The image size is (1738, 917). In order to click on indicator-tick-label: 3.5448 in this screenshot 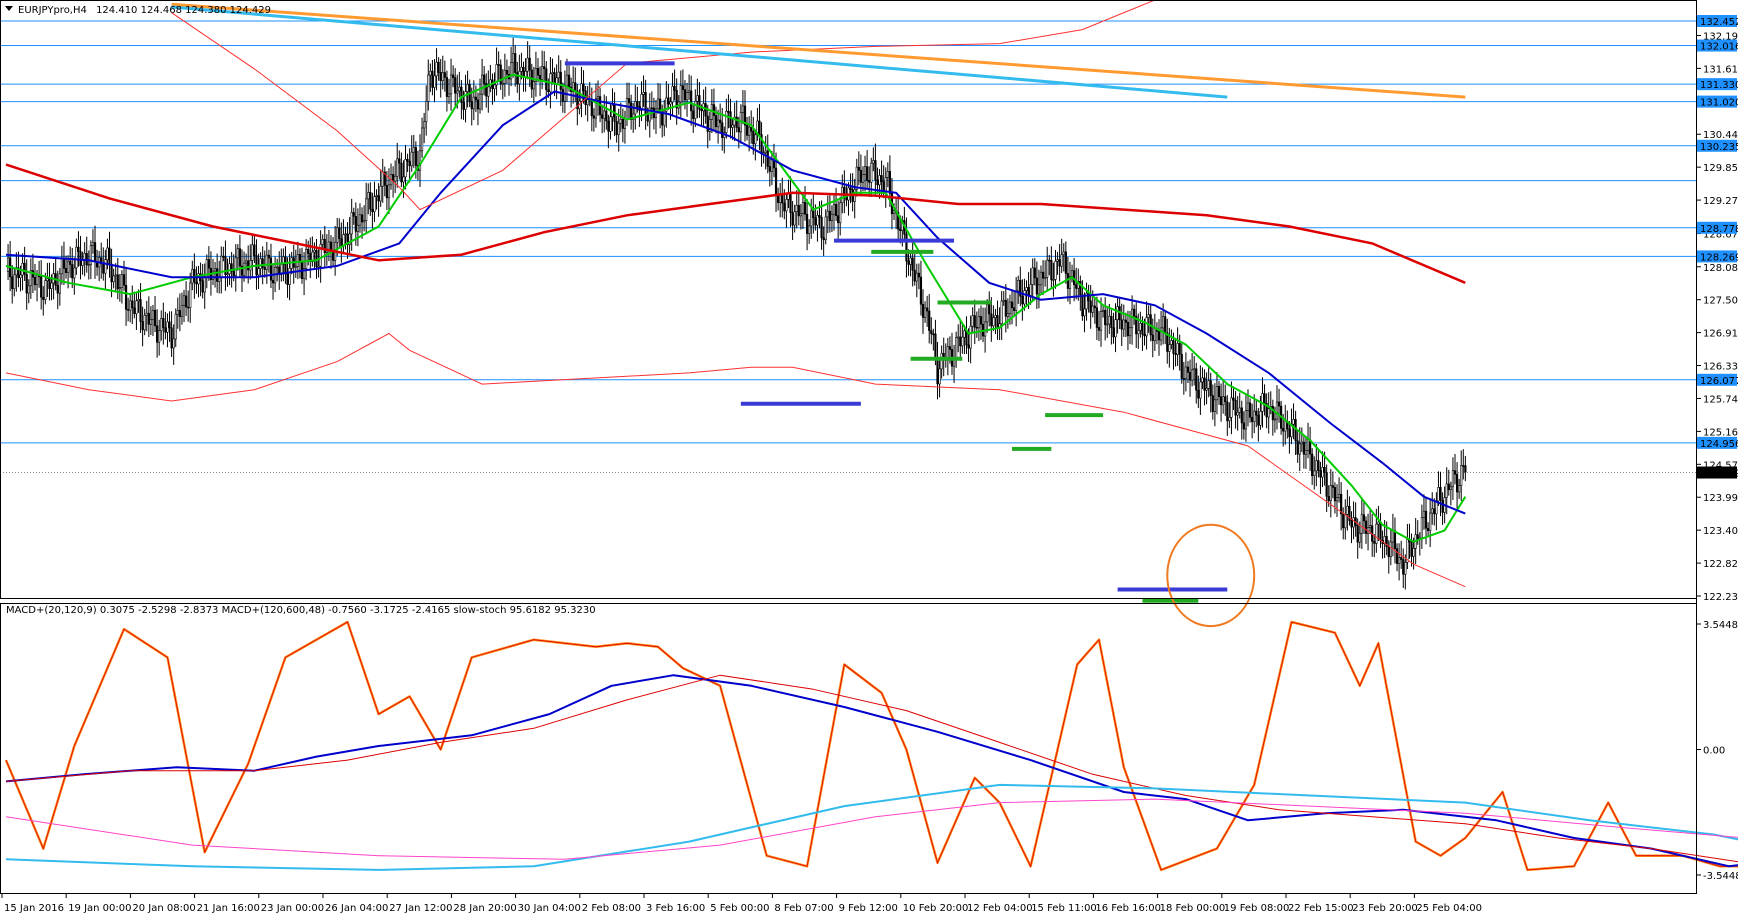, I will do `click(1720, 625)`.